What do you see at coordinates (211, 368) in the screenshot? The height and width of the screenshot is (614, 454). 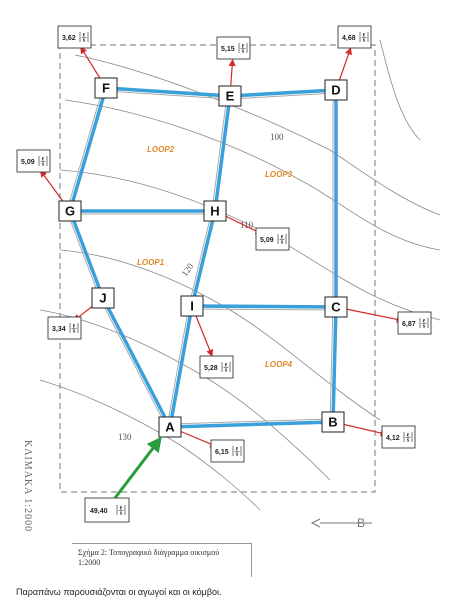 I see `flow-value-I: 5,28` at bounding box center [211, 368].